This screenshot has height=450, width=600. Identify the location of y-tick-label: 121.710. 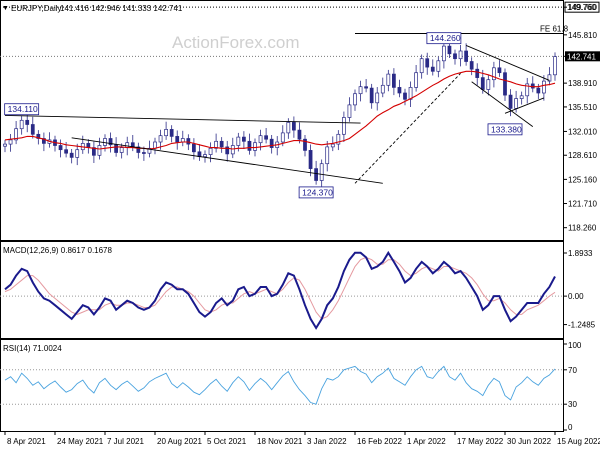
(582, 204).